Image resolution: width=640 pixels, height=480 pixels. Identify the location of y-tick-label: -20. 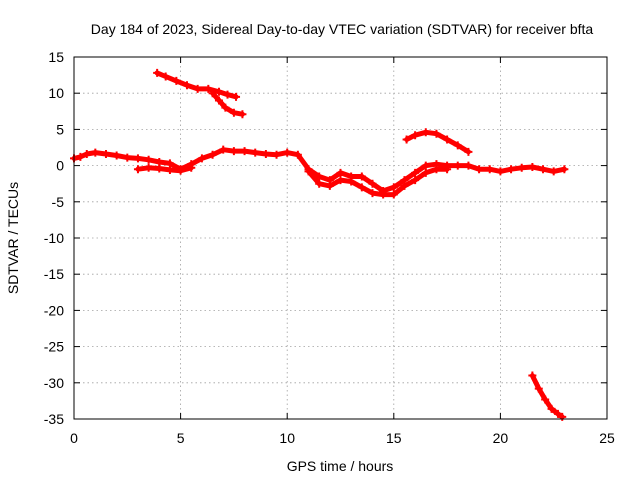
(54, 310).